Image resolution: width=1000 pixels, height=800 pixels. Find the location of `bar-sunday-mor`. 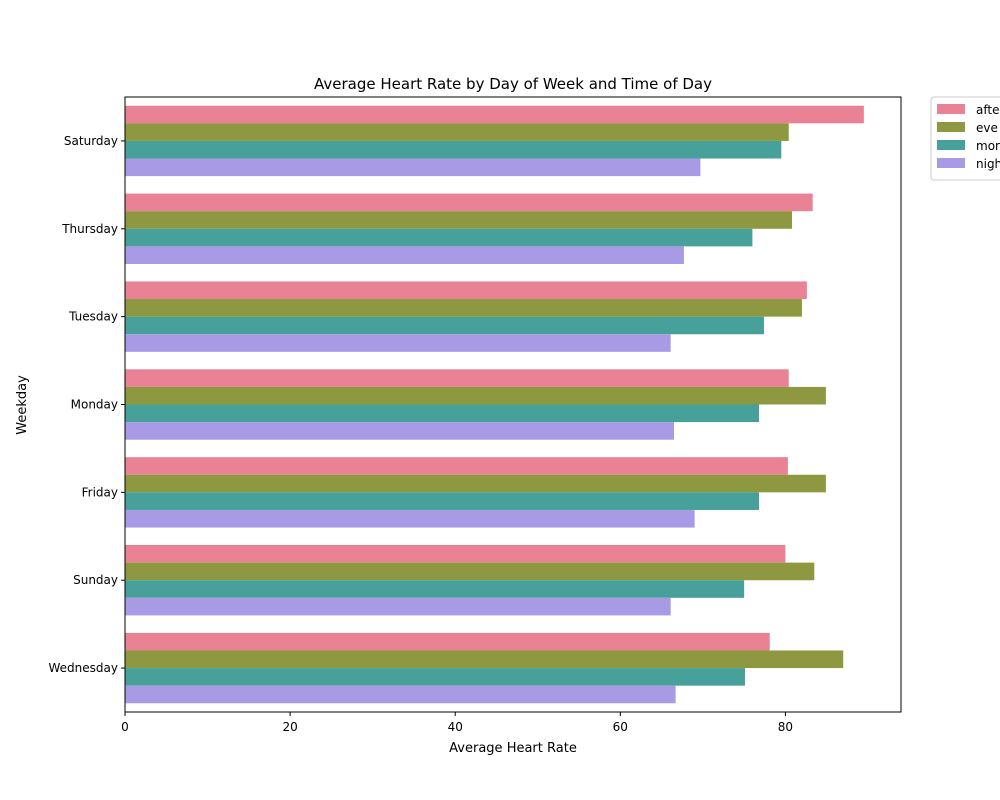

bar-sunday-mor is located at coordinates (435, 589).